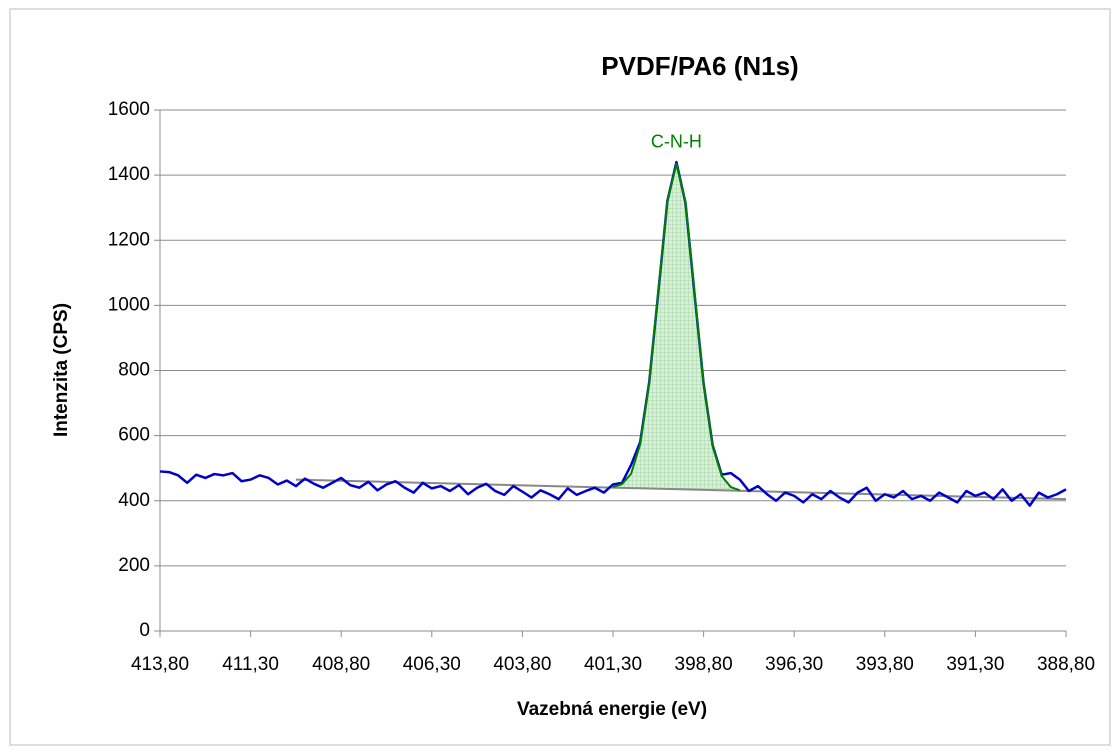  What do you see at coordinates (432, 664) in the screenshot?
I see `x-tick-label: 406,30` at bounding box center [432, 664].